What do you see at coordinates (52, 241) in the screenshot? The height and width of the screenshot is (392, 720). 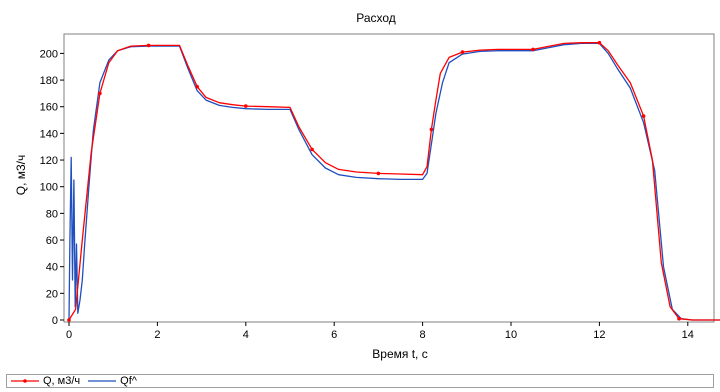 I see `y-tick-label-3: 60` at bounding box center [52, 241].